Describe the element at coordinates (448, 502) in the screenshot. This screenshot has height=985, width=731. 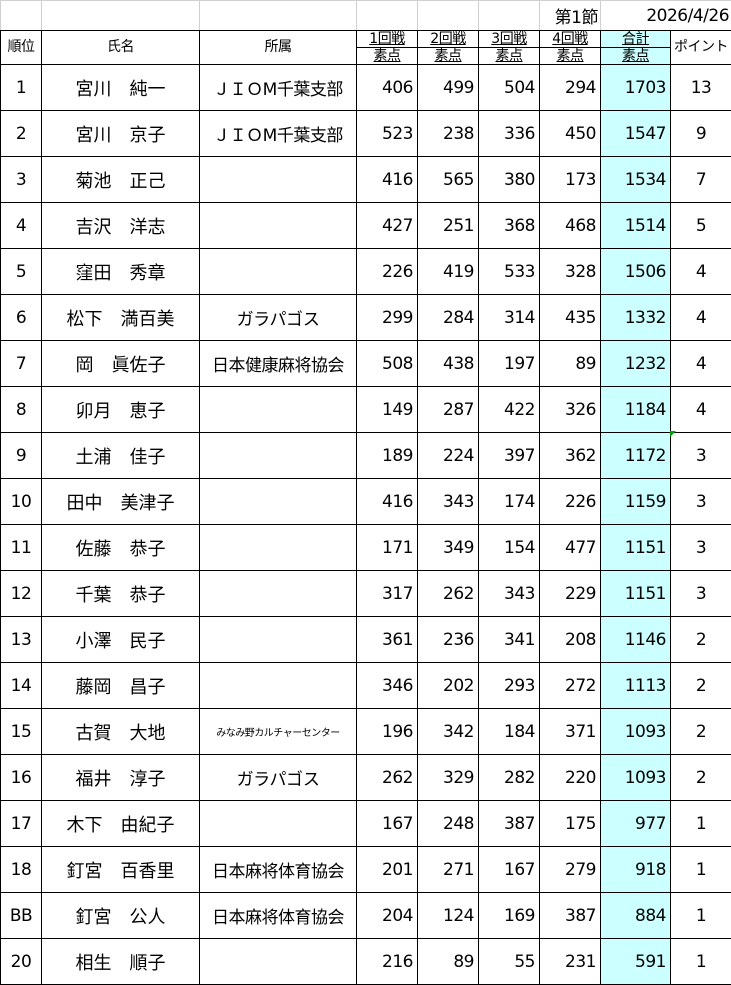
I see `round2-score-cell: 343` at that location.